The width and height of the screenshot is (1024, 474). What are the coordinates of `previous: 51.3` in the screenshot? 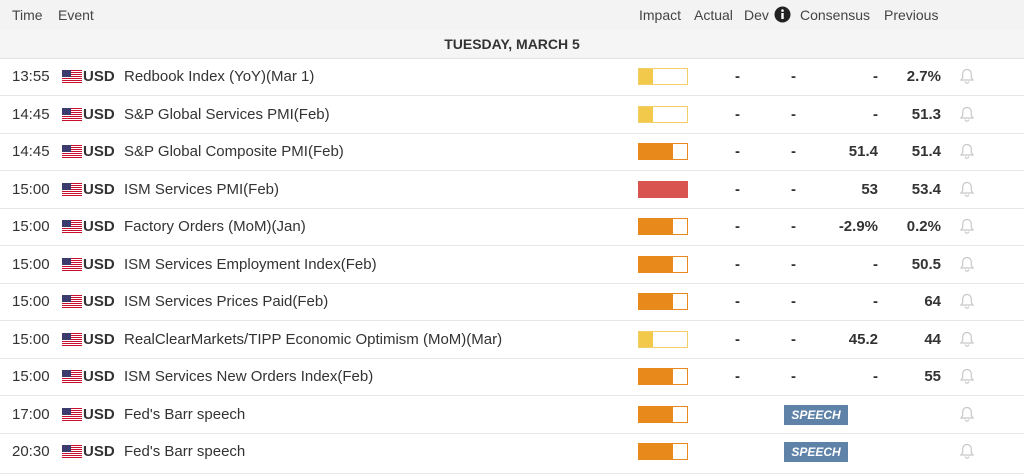 It's located at (926, 114).